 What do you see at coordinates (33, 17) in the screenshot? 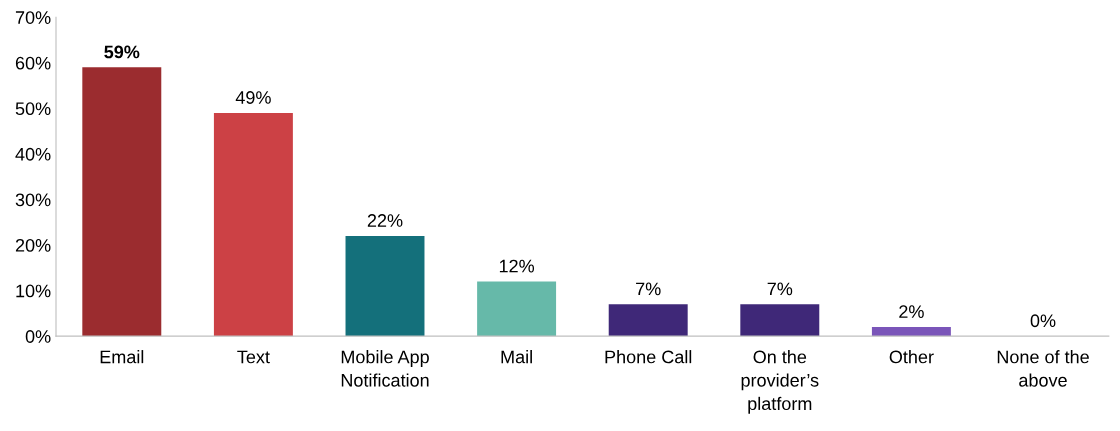
I see `y-tick-label: 70%` at bounding box center [33, 17].